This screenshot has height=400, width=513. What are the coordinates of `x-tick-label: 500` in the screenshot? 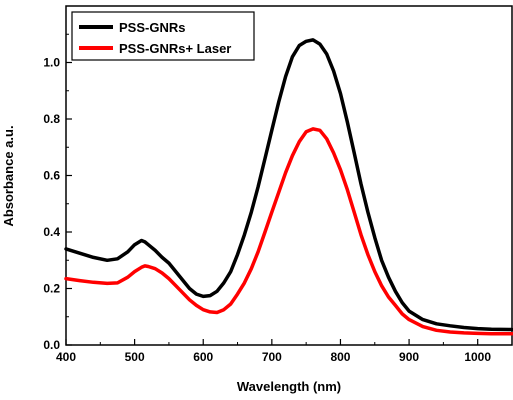 It's located at (135, 357).